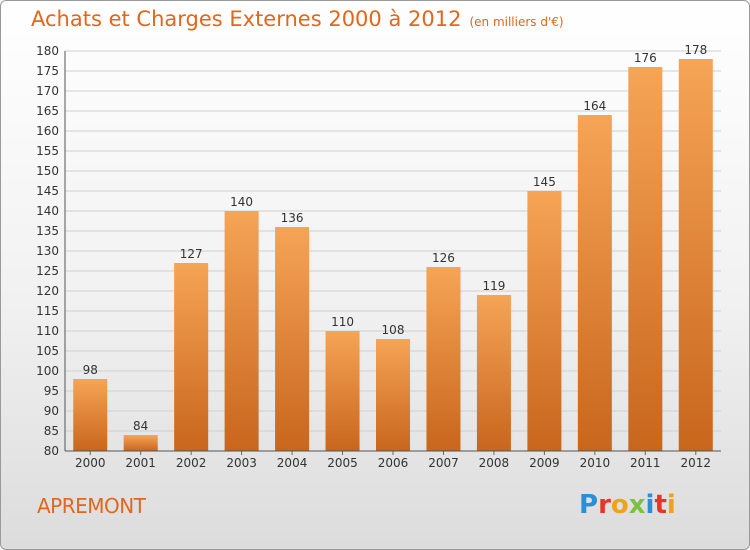  I want to click on bar-value-label: 127, so click(191, 254).